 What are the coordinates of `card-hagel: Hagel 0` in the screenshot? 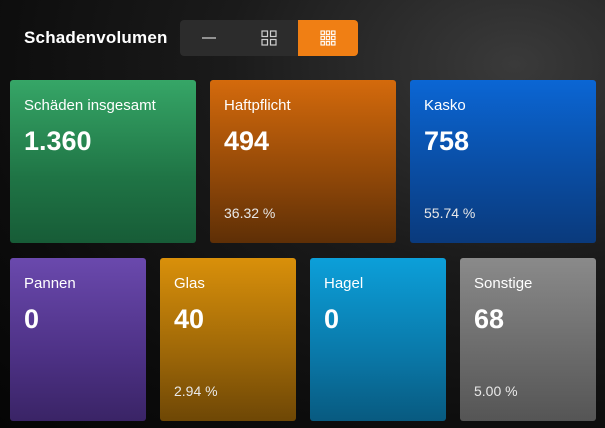 It's located at (378, 339).